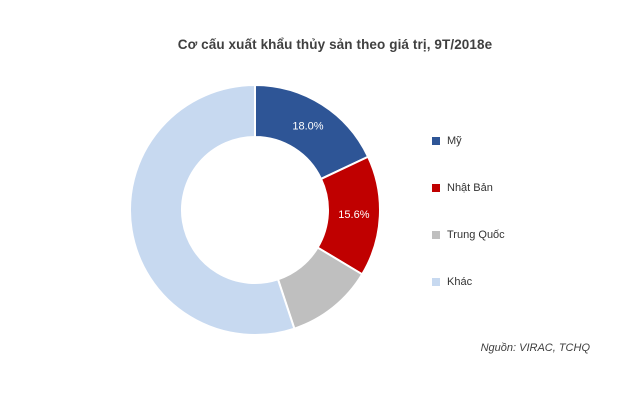  I want to click on legend-label-khac: Khác, so click(460, 281).